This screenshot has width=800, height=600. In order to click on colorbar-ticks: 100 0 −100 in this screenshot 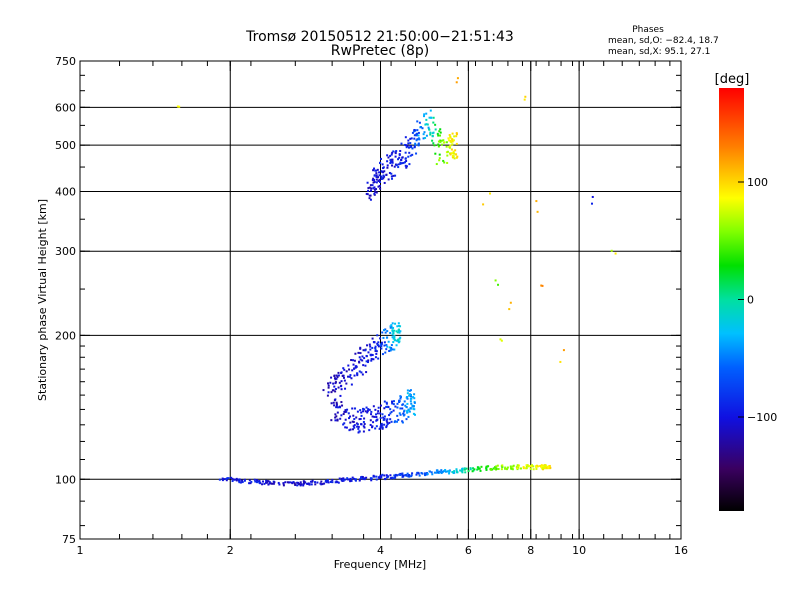, I will do `click(757, 300)`.